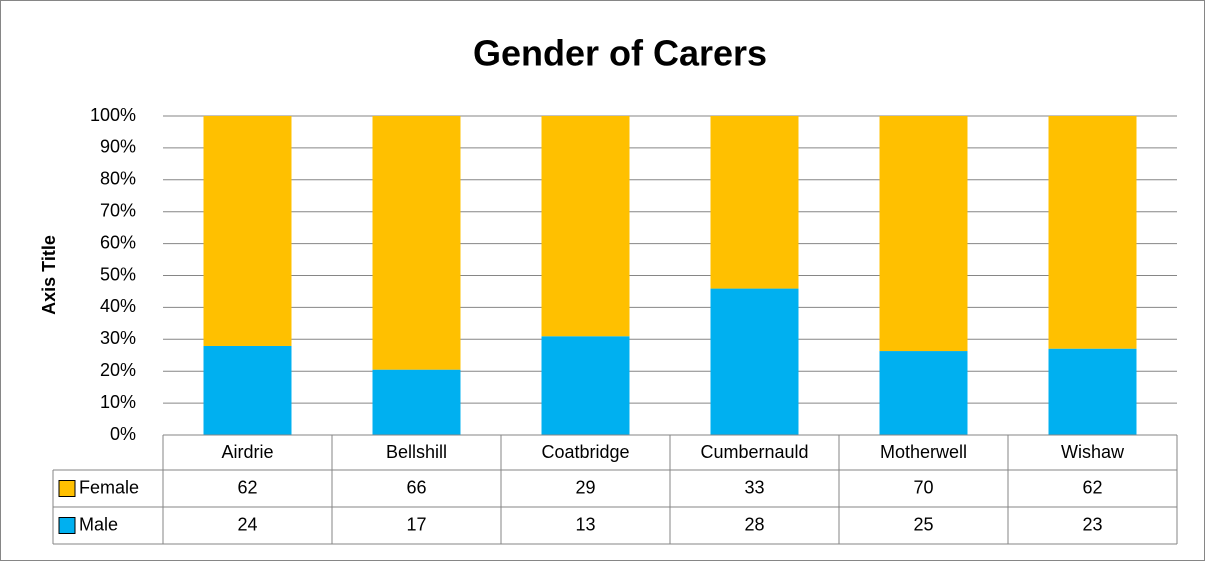  Describe the element at coordinates (620, 53) in the screenshot. I see `chart-title: Gender of Carers` at that location.